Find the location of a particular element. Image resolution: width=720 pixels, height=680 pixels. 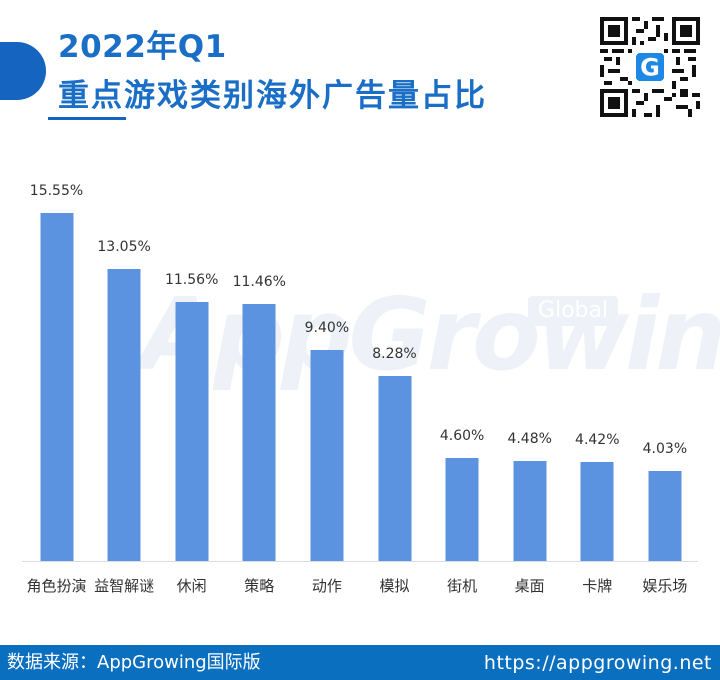

x-axis-category-label: 动作 is located at coordinates (326, 586).